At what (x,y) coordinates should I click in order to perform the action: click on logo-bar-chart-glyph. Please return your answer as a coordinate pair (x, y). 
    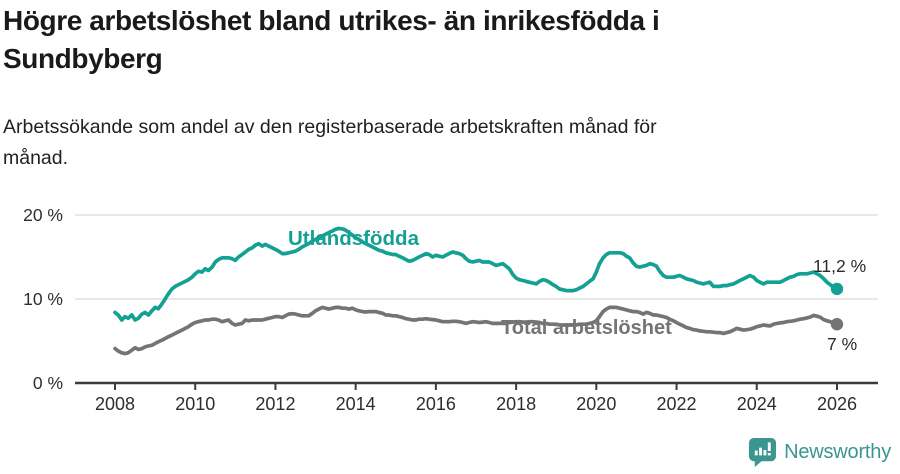
    Looking at the image, I should click on (762, 449).